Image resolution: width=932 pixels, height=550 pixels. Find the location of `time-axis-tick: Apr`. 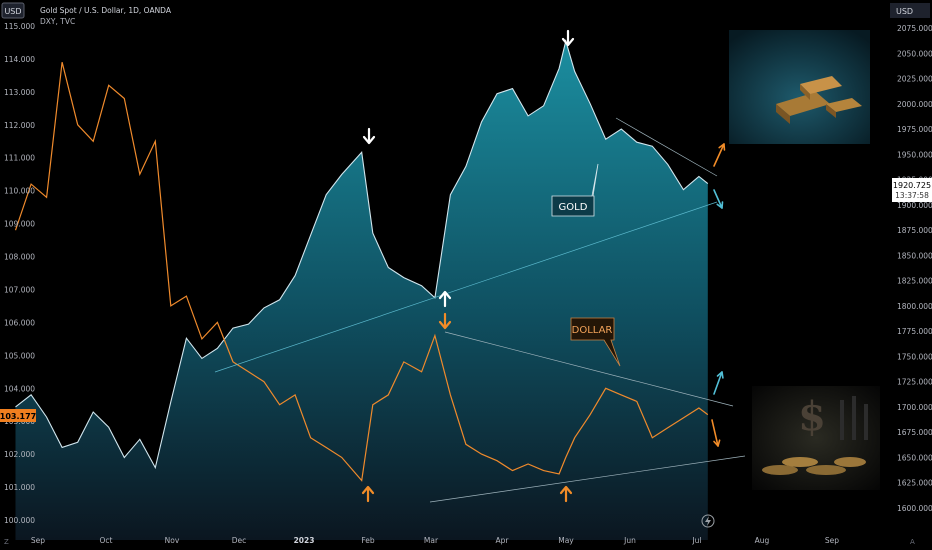

time-axis-tick: Apr is located at coordinates (503, 540).